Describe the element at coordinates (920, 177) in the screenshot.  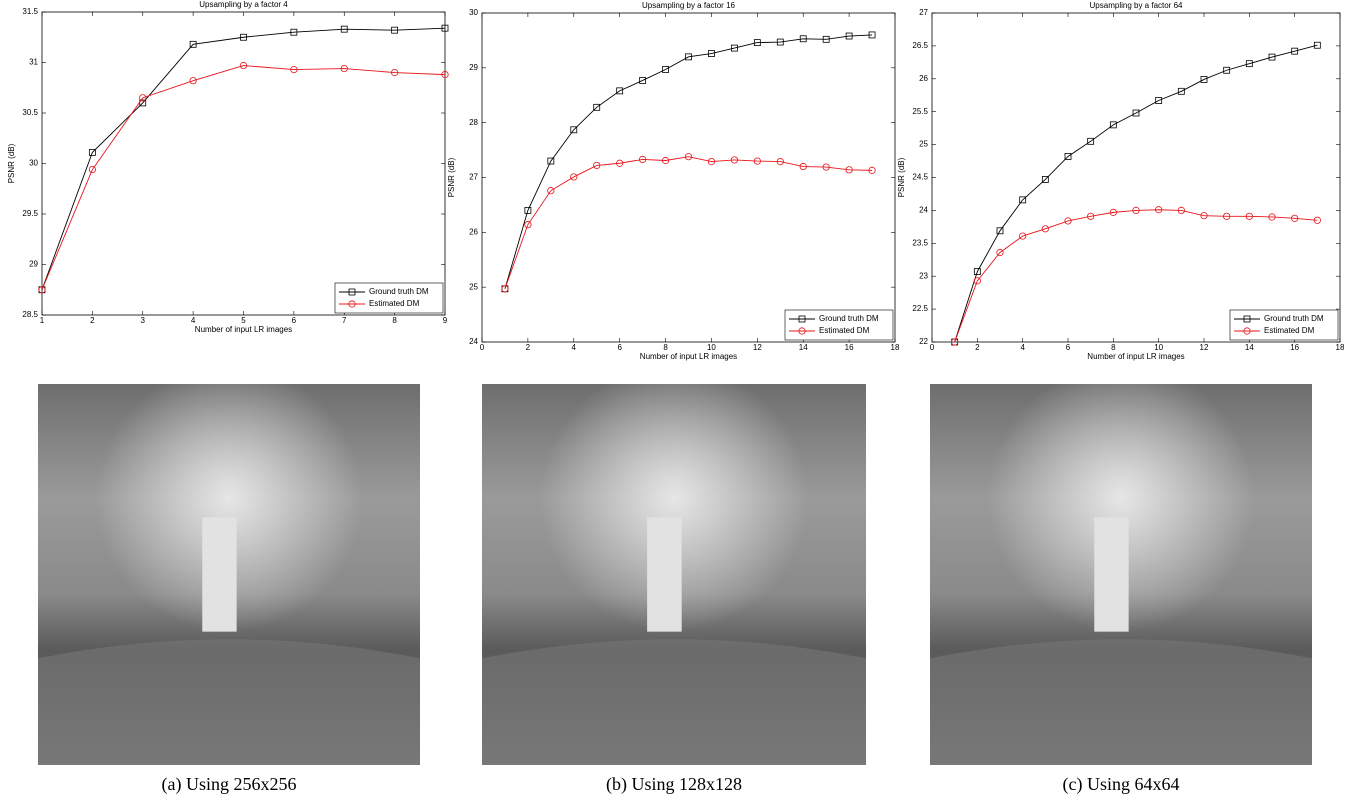
I see `y-tick-label: 24.5` at that location.